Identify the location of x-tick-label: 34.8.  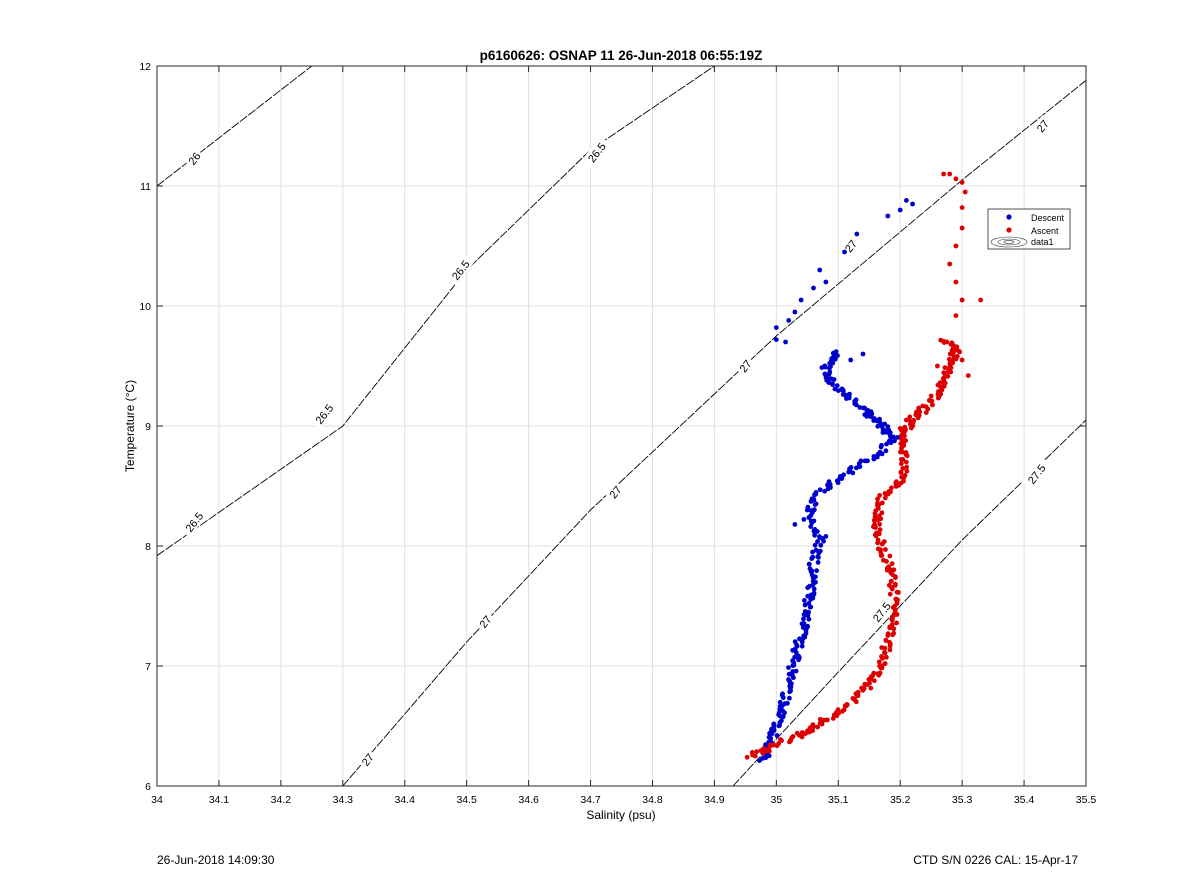
(652, 800).